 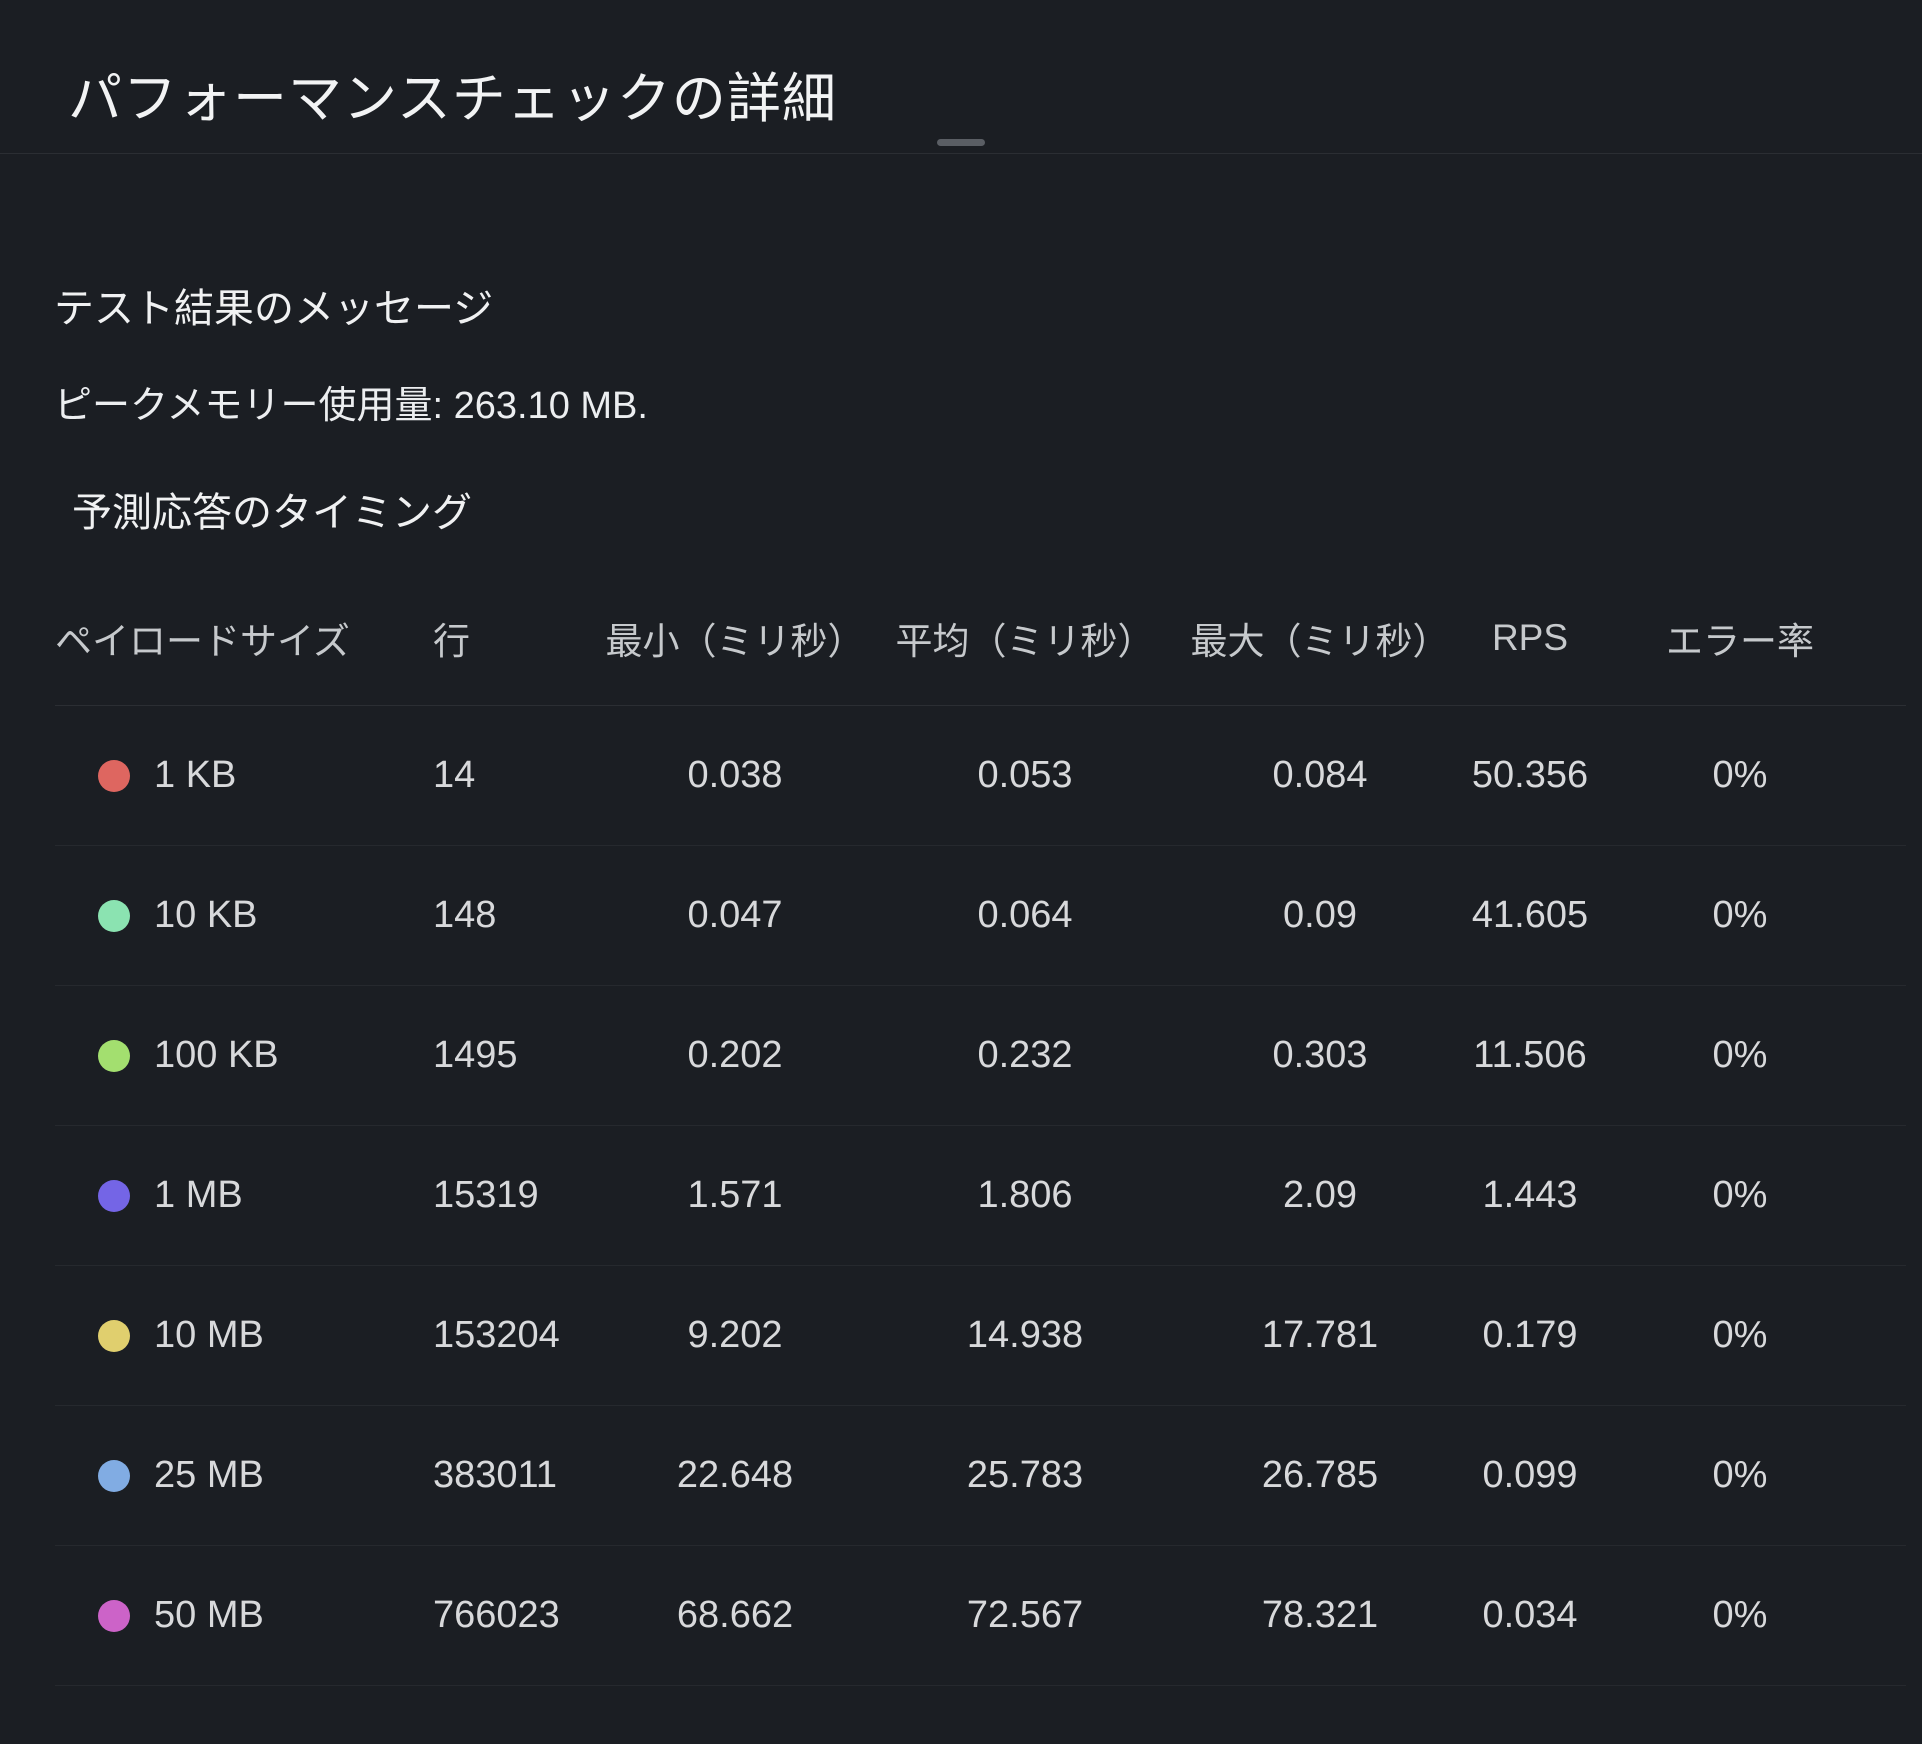 What do you see at coordinates (735, 641) in the screenshot?
I see `column-header-min-ms: 最小（ミリ秒）` at bounding box center [735, 641].